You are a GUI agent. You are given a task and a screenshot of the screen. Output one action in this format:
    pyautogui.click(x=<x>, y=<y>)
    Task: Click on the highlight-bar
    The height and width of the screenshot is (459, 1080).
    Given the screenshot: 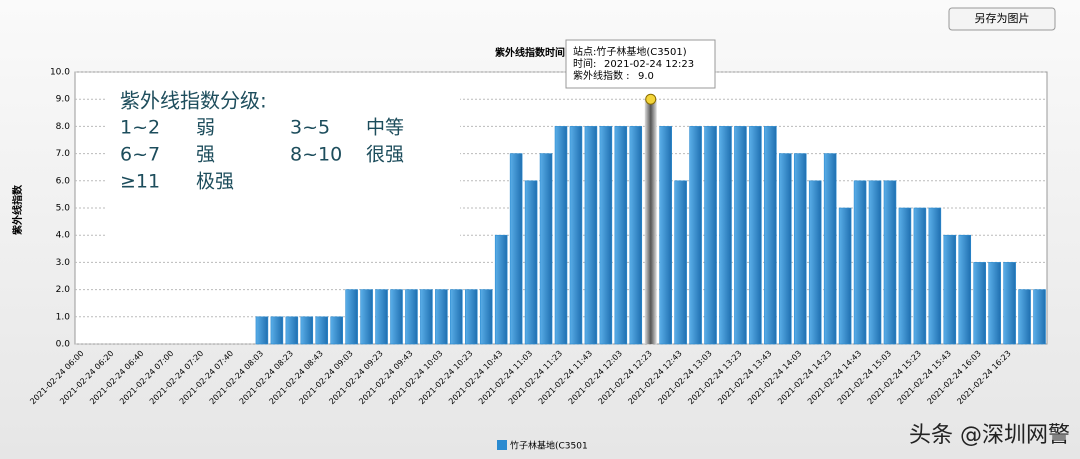 What is the action you would take?
    pyautogui.click(x=650, y=221)
    